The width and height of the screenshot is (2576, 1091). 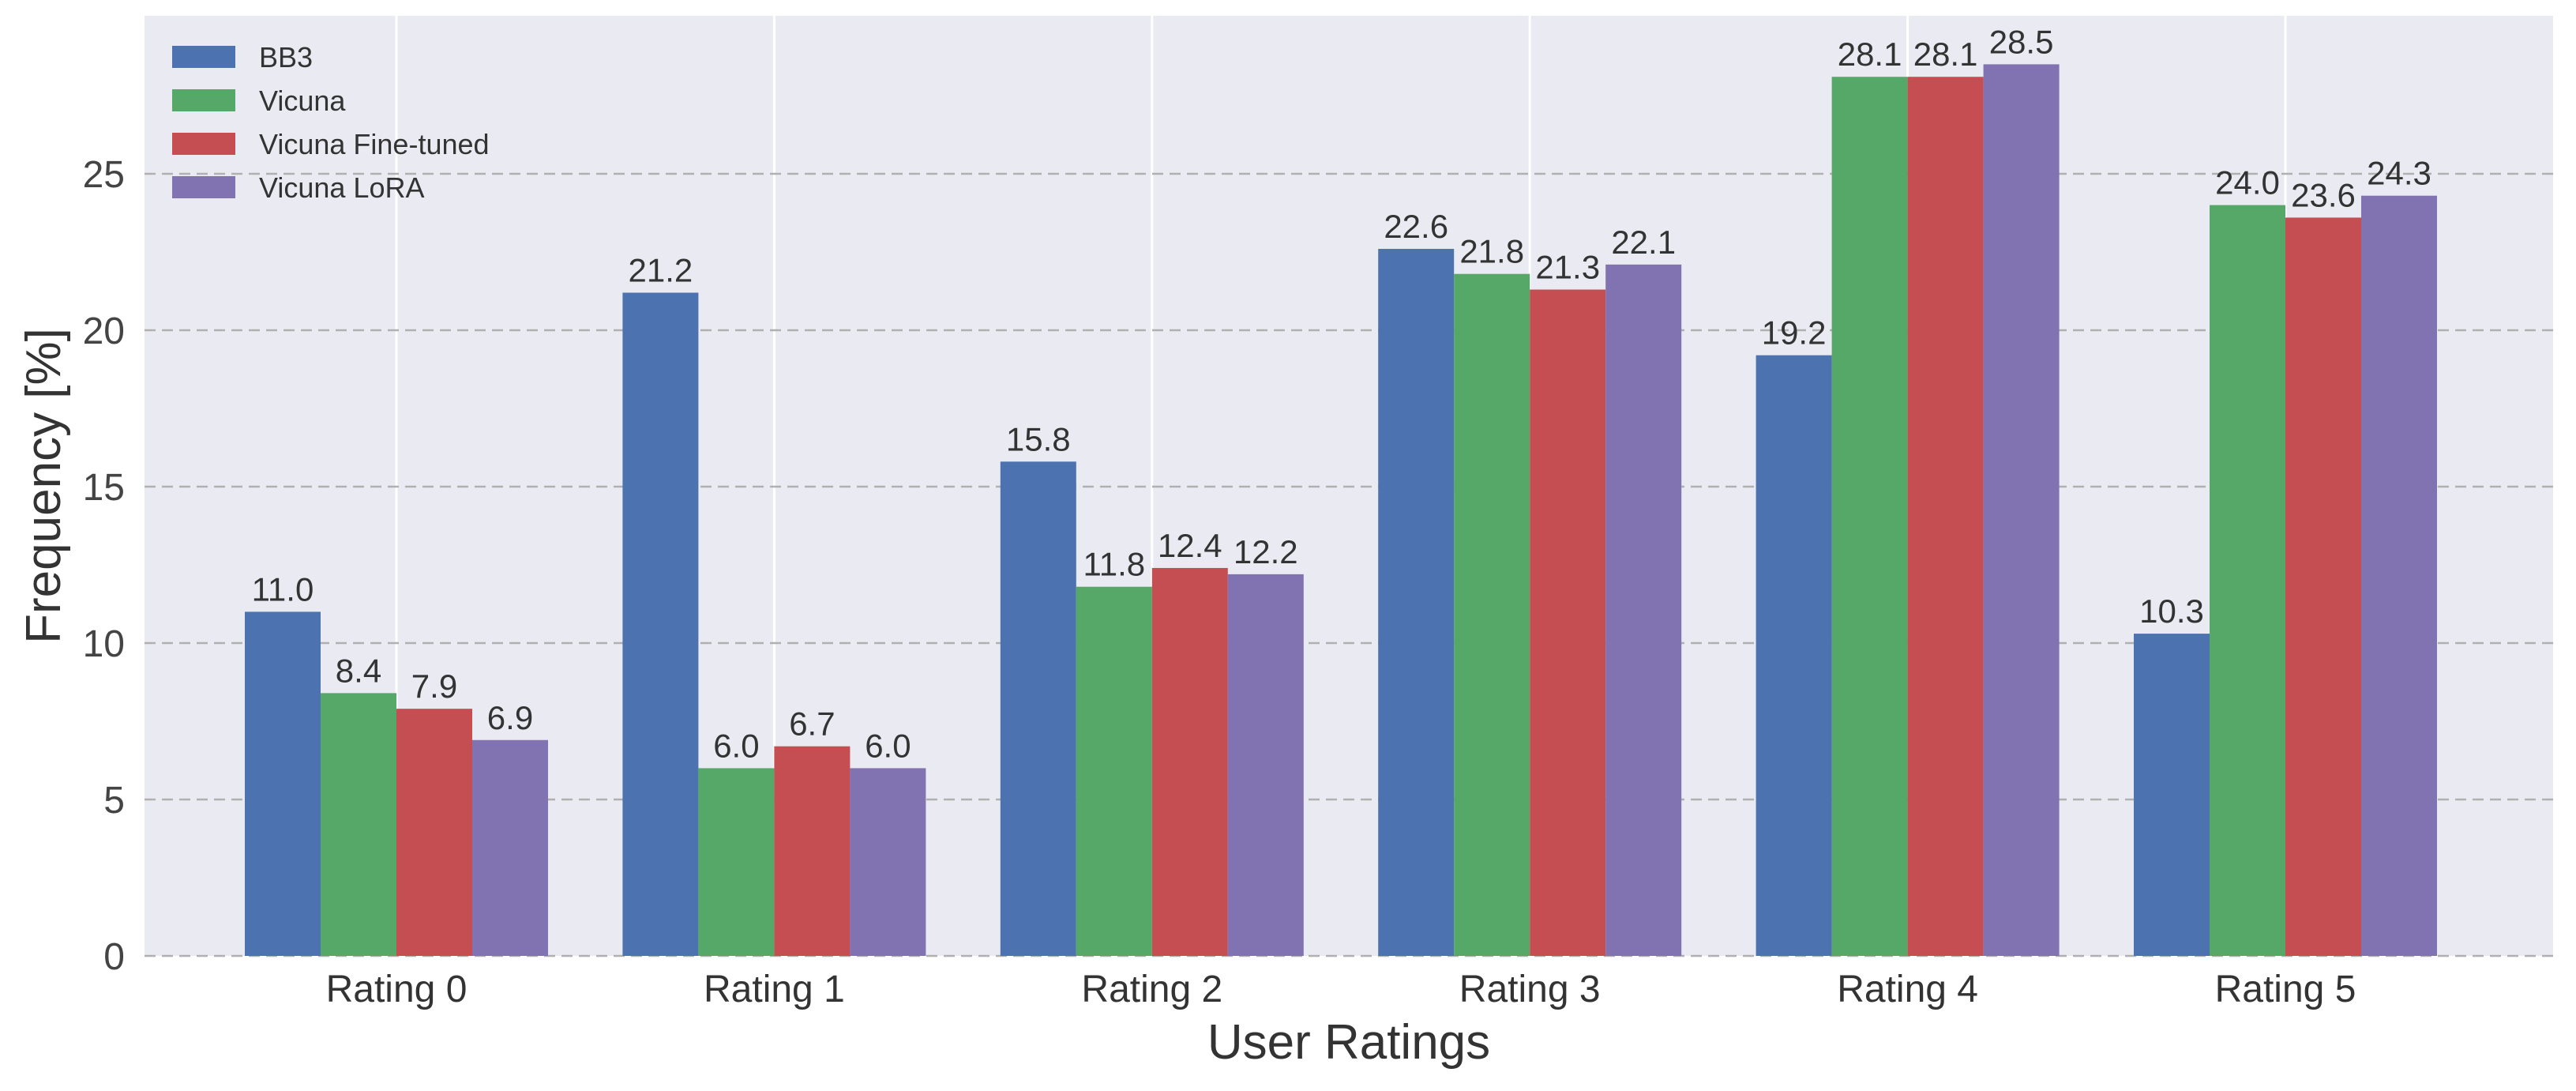 What do you see at coordinates (434, 686) in the screenshot?
I see `data-label: 7.9` at bounding box center [434, 686].